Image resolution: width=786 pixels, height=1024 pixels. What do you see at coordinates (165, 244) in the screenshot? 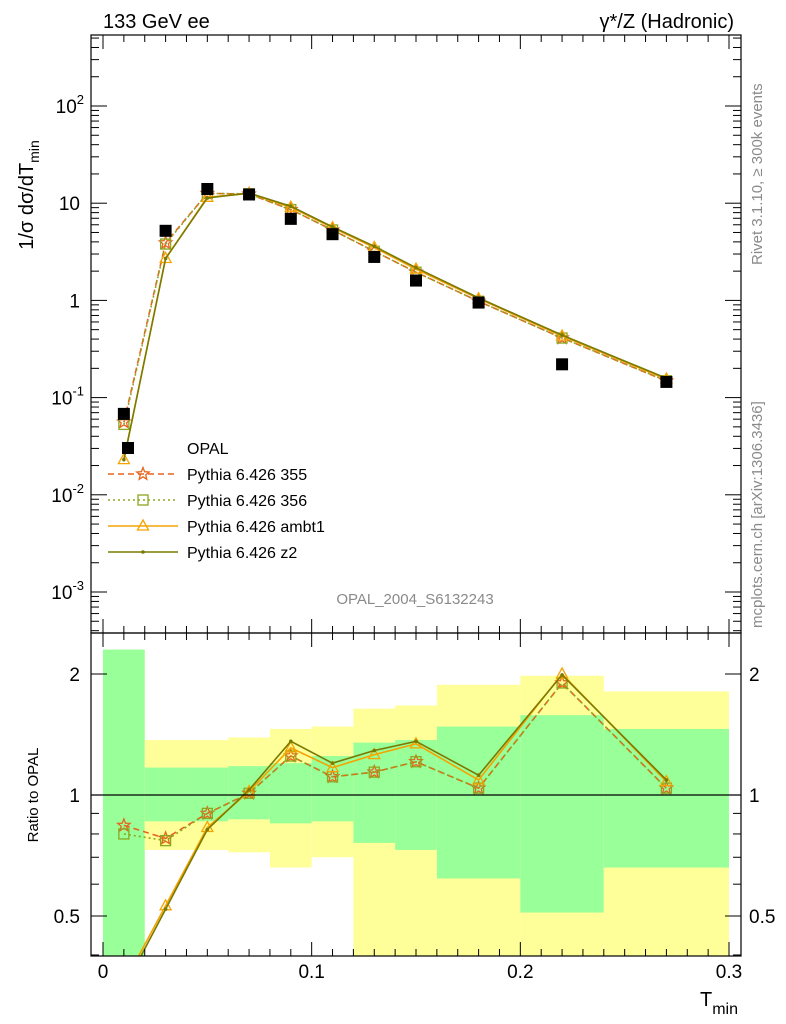
I see `series-1-point` at bounding box center [165, 244].